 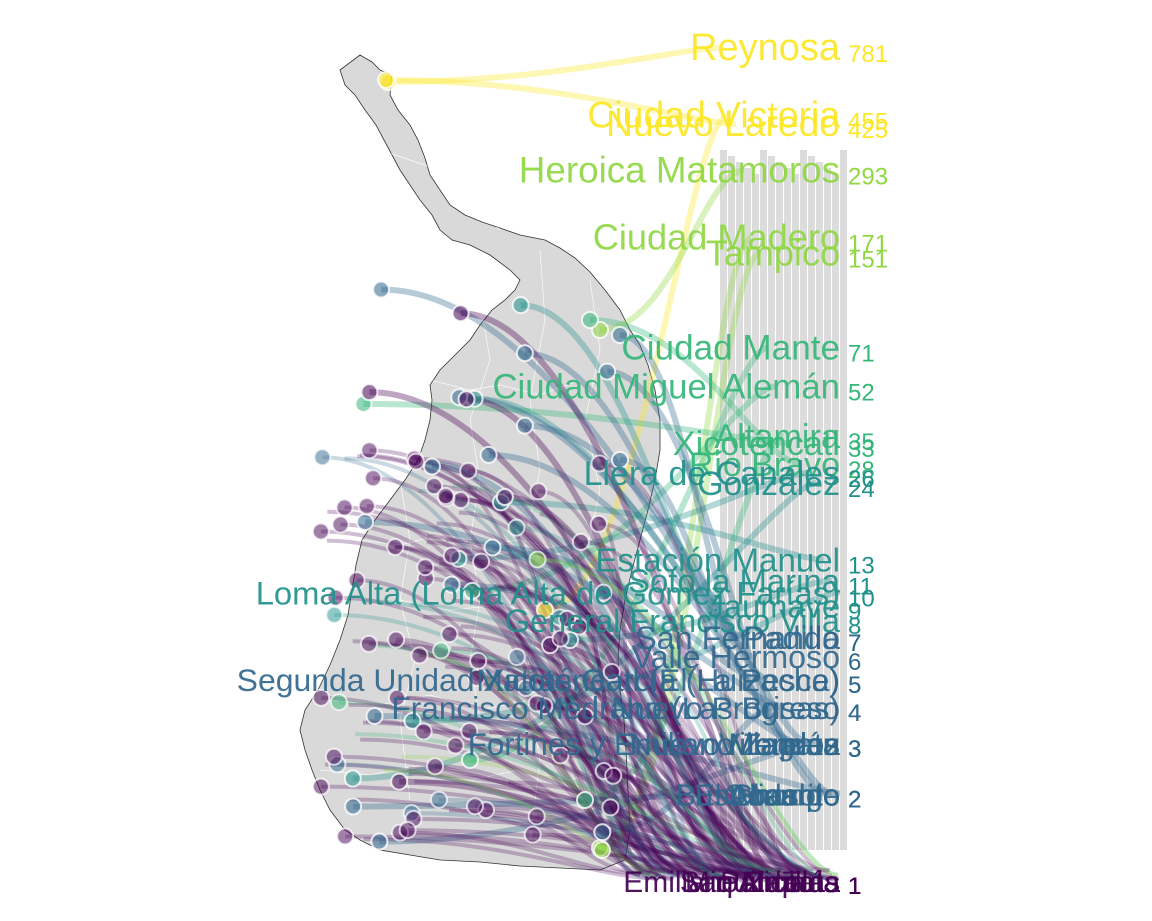 I want to click on rank-value: 425, so click(x=868, y=130).